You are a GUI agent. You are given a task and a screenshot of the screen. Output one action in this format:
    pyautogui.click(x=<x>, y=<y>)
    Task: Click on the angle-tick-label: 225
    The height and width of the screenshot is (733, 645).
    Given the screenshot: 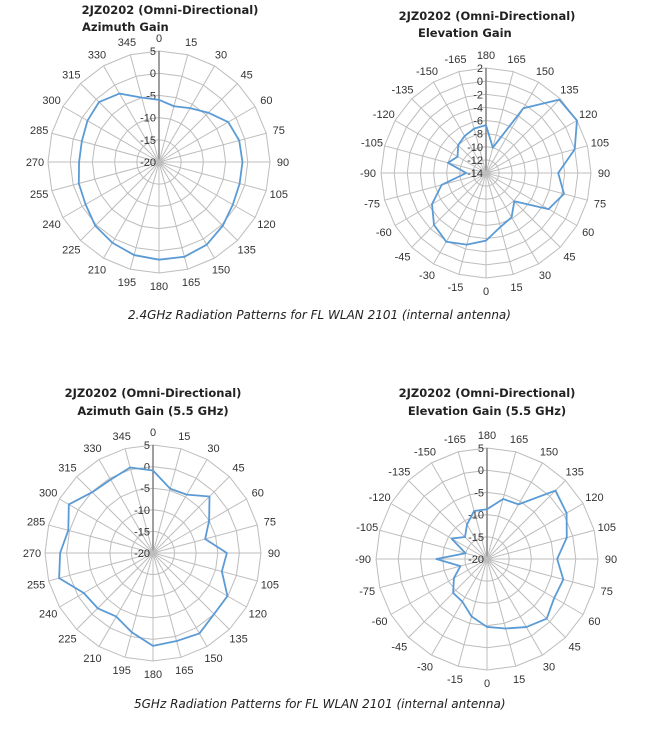 What is the action you would take?
    pyautogui.click(x=67, y=640)
    